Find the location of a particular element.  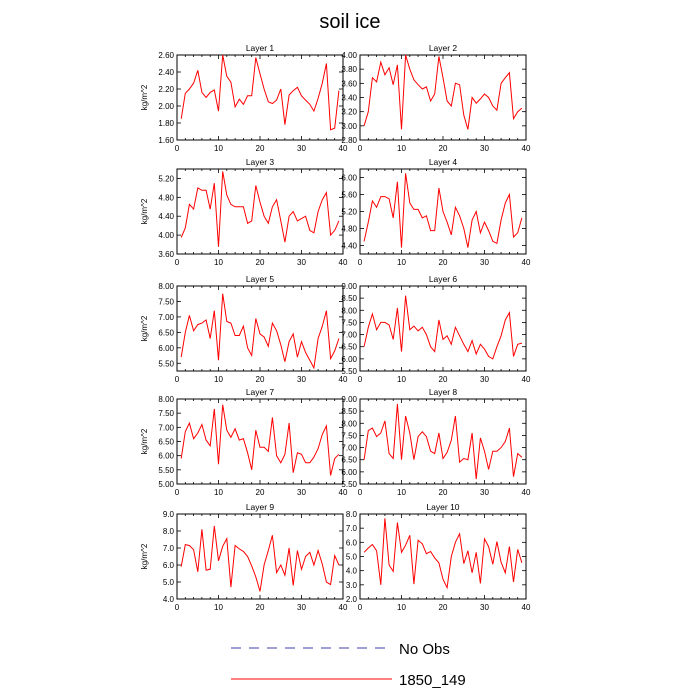

layer-6-frame is located at coordinates (443, 328).